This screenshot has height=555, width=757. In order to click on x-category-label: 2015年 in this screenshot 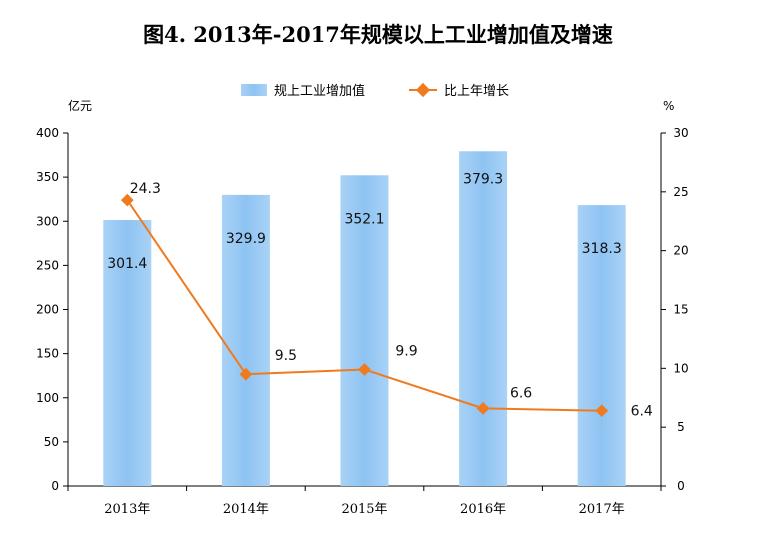, I will do `click(364, 509)`.